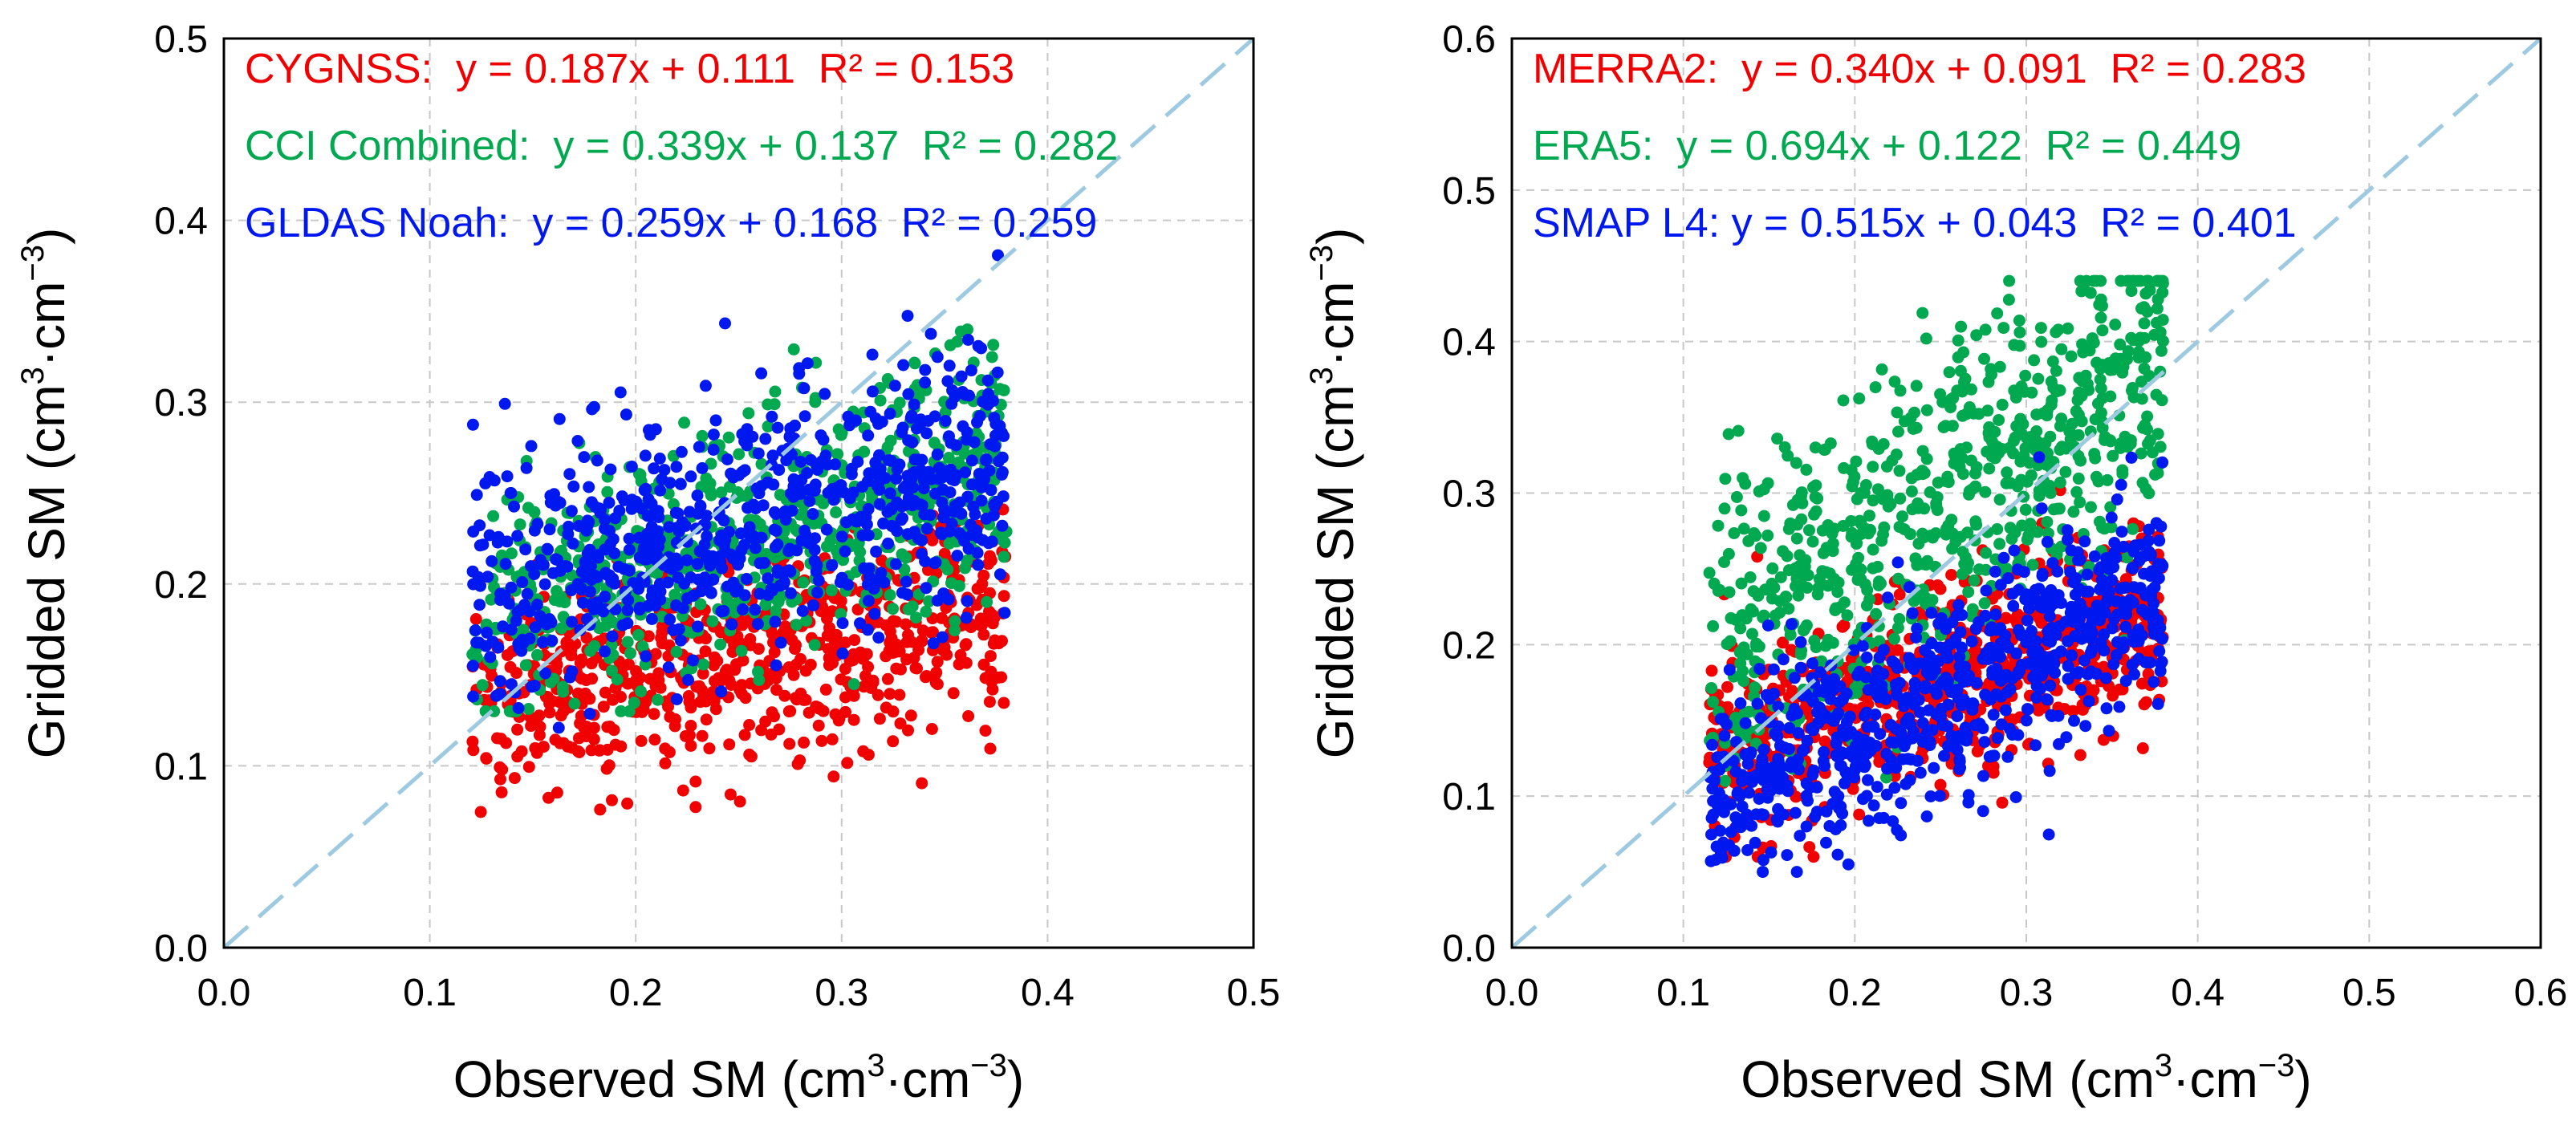 The height and width of the screenshot is (1129, 2576). What do you see at coordinates (1469, 495) in the screenshot?
I see `y-tick-label: 0.3` at bounding box center [1469, 495].